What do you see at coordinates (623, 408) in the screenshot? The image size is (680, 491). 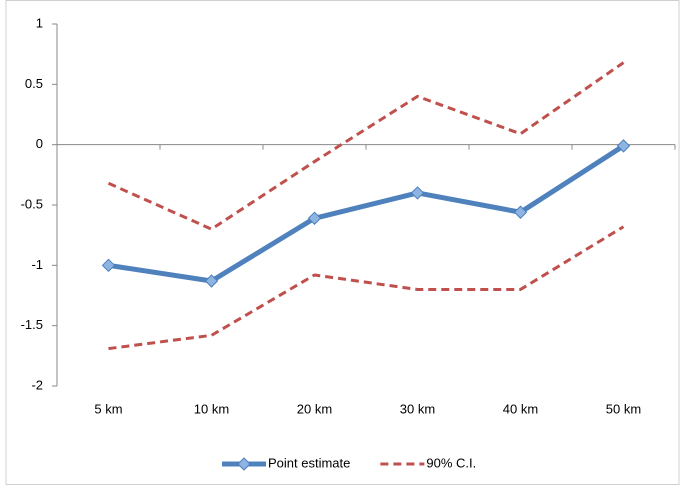 I see `x-tick-label: 50 km` at bounding box center [623, 408].